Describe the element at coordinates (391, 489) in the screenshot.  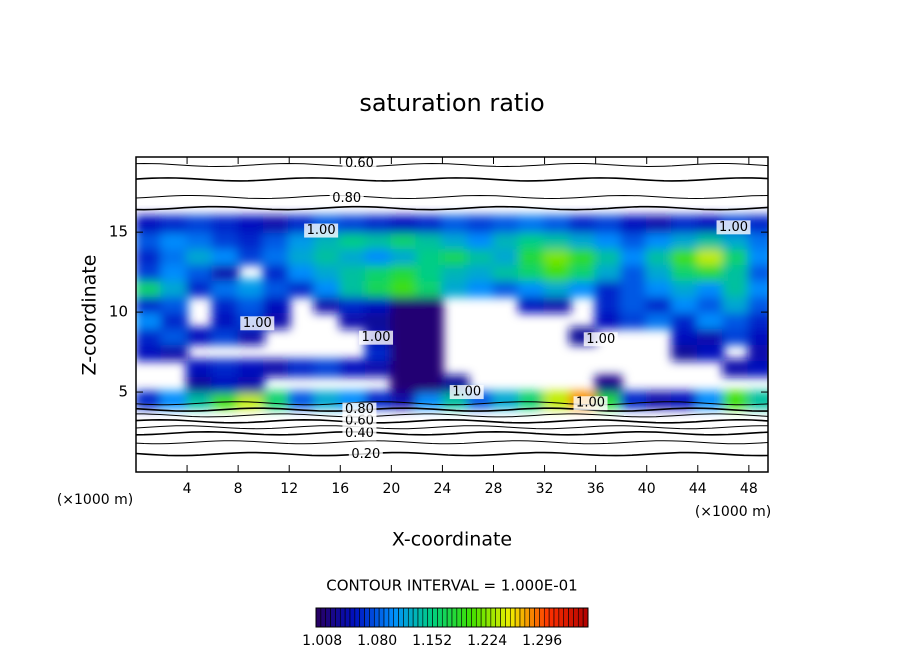
I see `x-tick-label: 20` at that location.